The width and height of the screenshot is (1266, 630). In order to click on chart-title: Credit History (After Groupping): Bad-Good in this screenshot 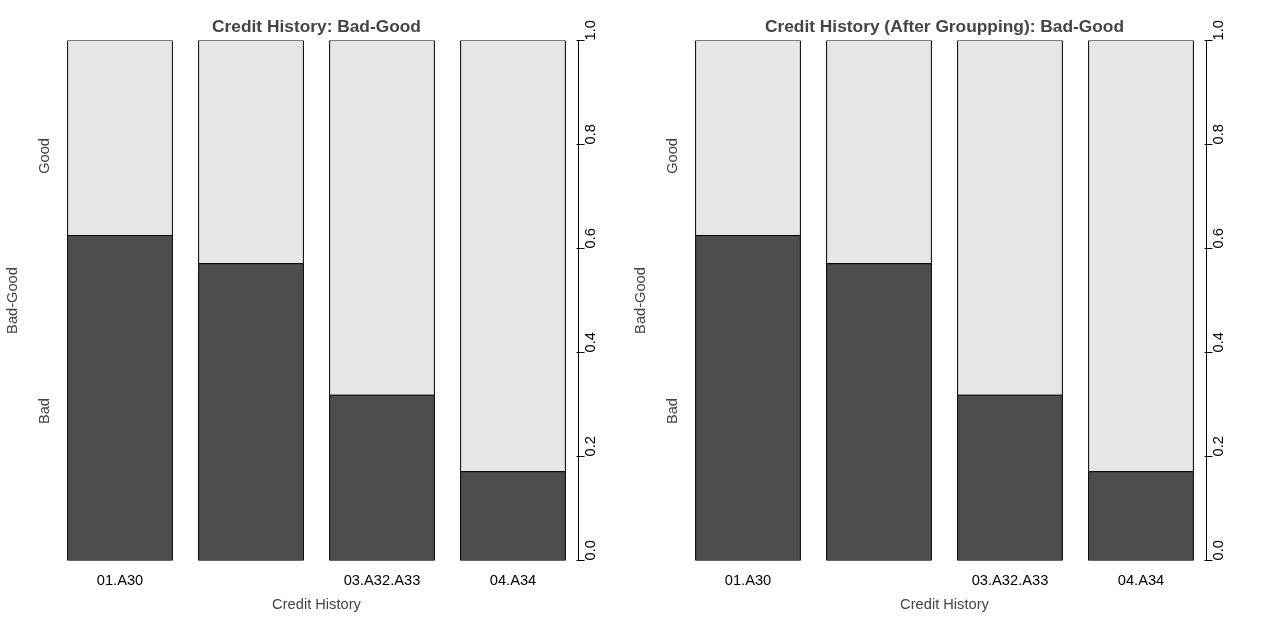, I will do `click(944, 25)`.